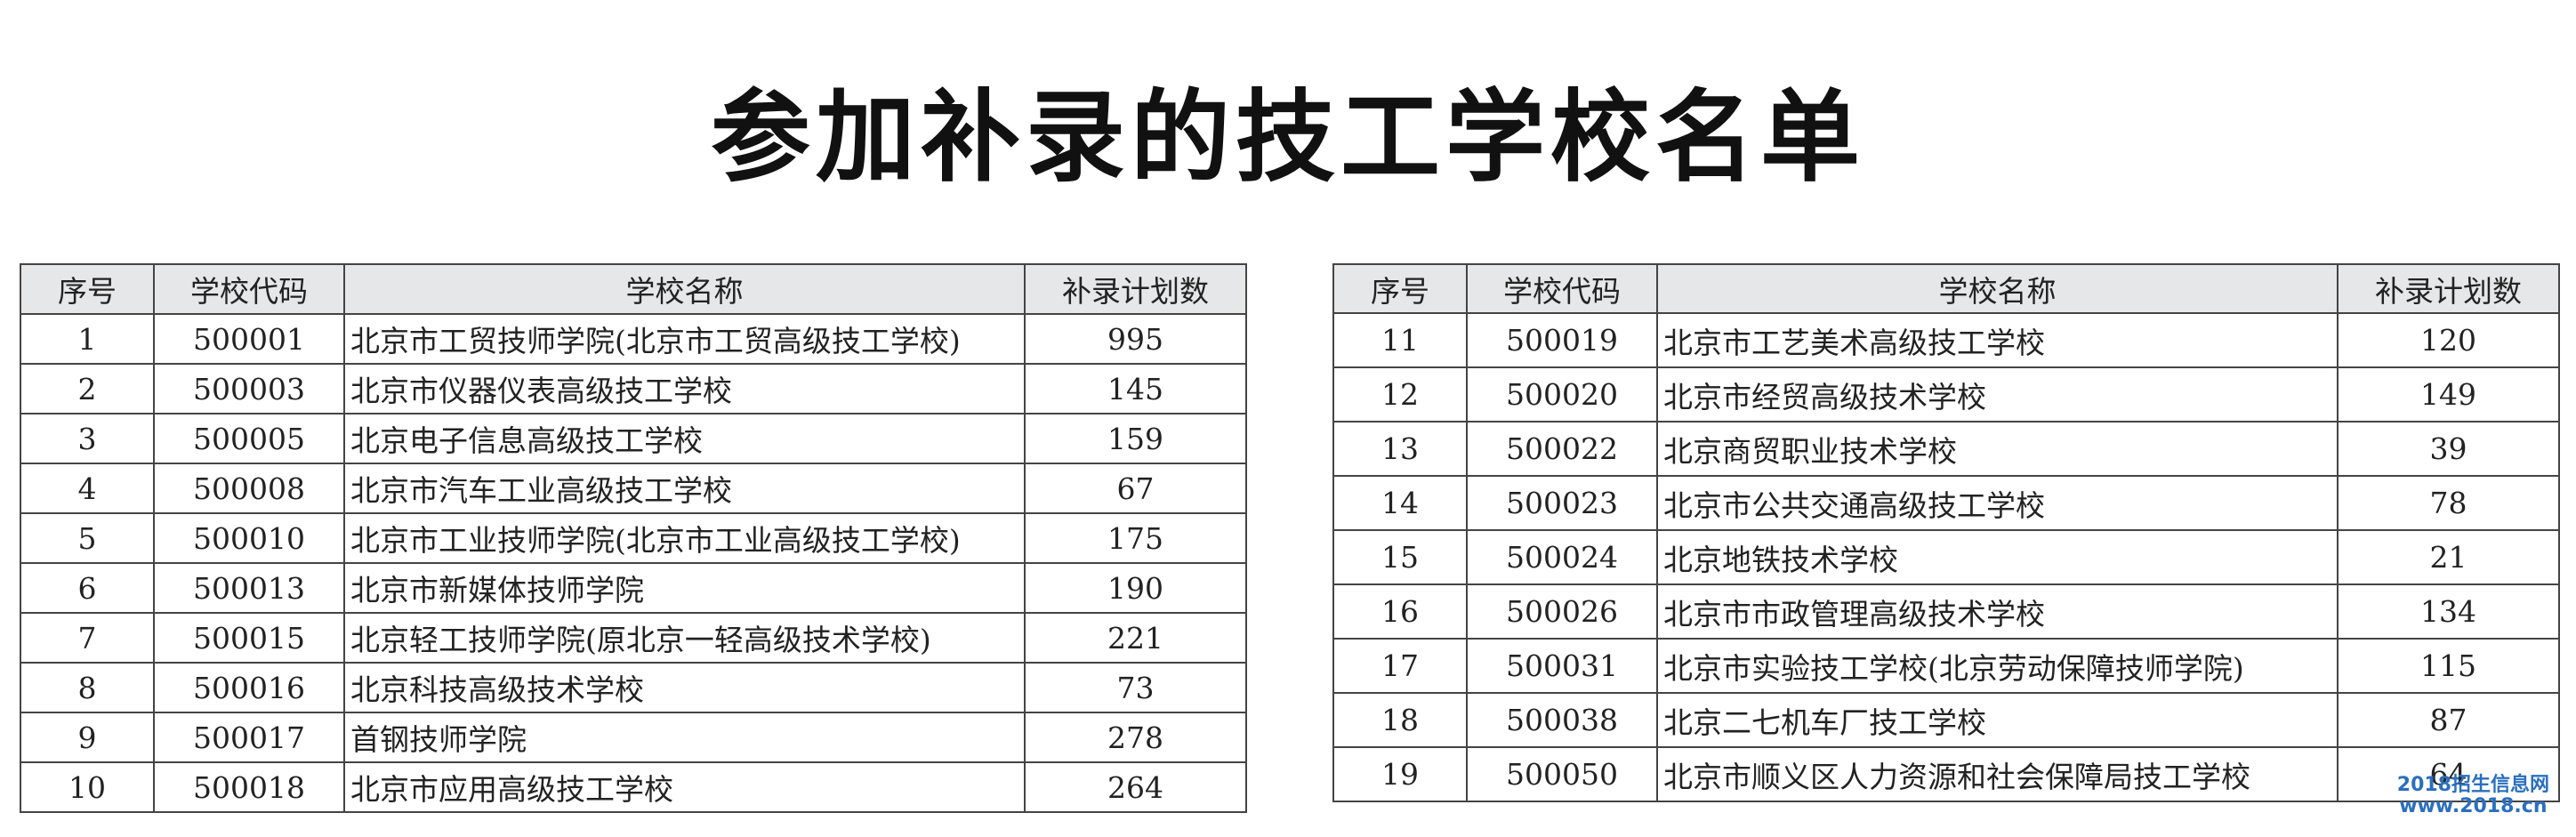  What do you see at coordinates (1135, 388) in the screenshot?
I see `cell: 145` at bounding box center [1135, 388].